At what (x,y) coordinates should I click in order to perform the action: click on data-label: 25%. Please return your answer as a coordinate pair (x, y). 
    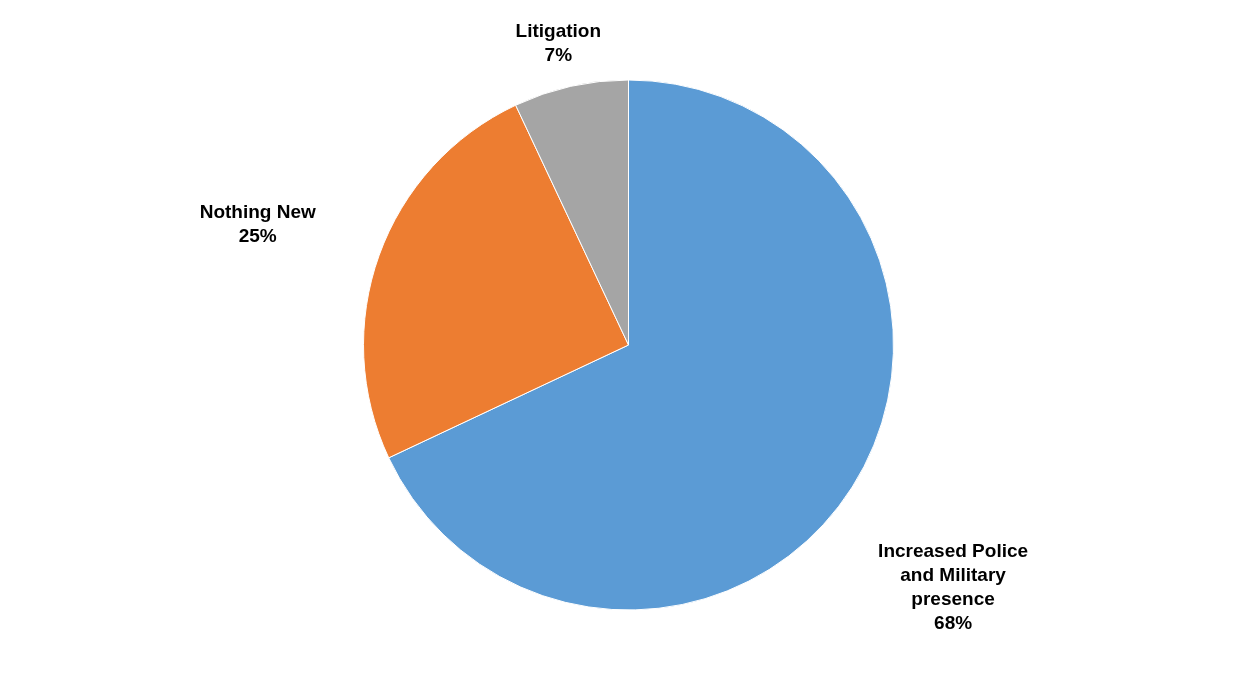
    Looking at the image, I should click on (257, 235).